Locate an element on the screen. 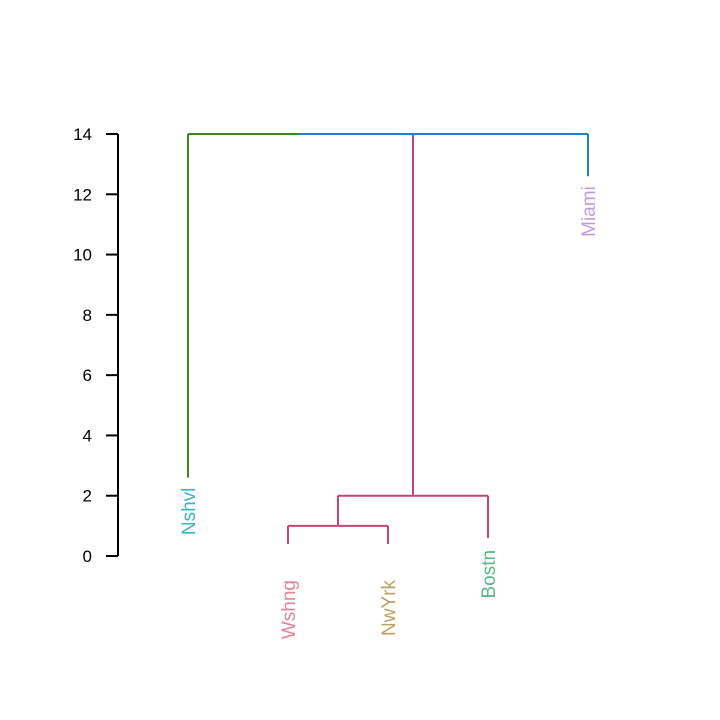  leaf-label-miami: Miami is located at coordinates (589, 211).